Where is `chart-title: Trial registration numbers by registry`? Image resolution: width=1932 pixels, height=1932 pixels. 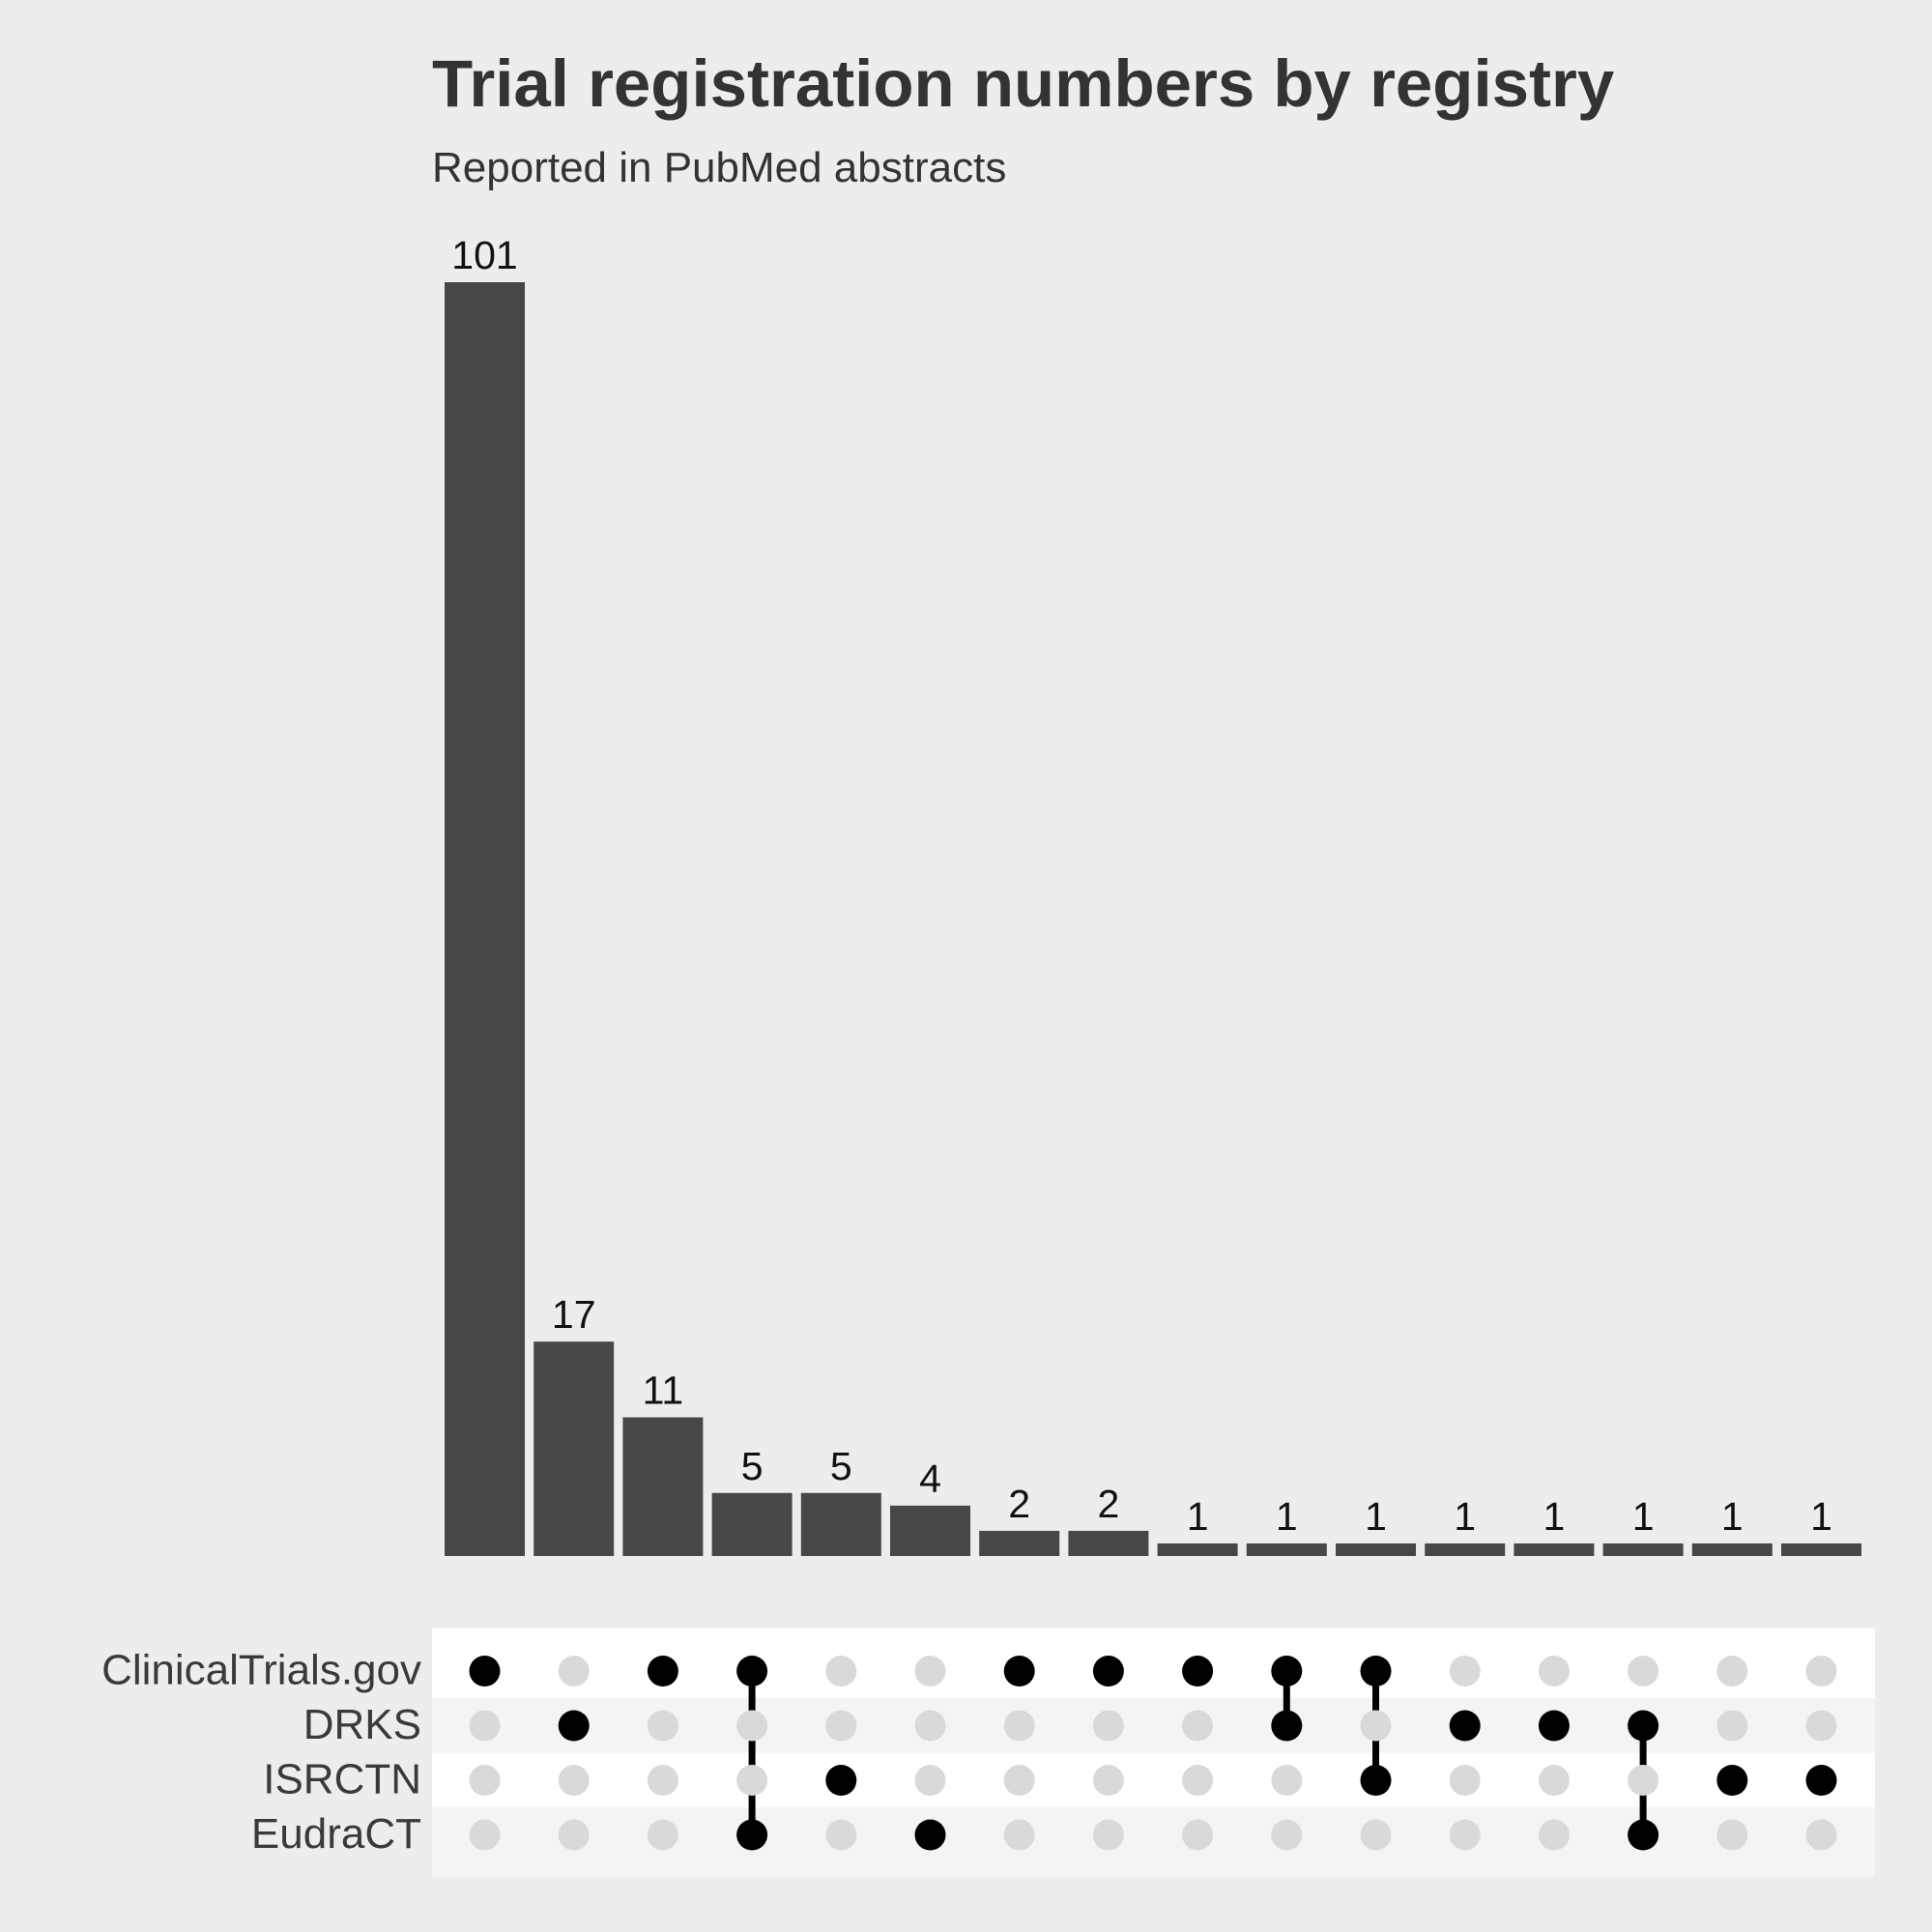 chart-title: Trial registration numbers by registry is located at coordinates (1023, 83).